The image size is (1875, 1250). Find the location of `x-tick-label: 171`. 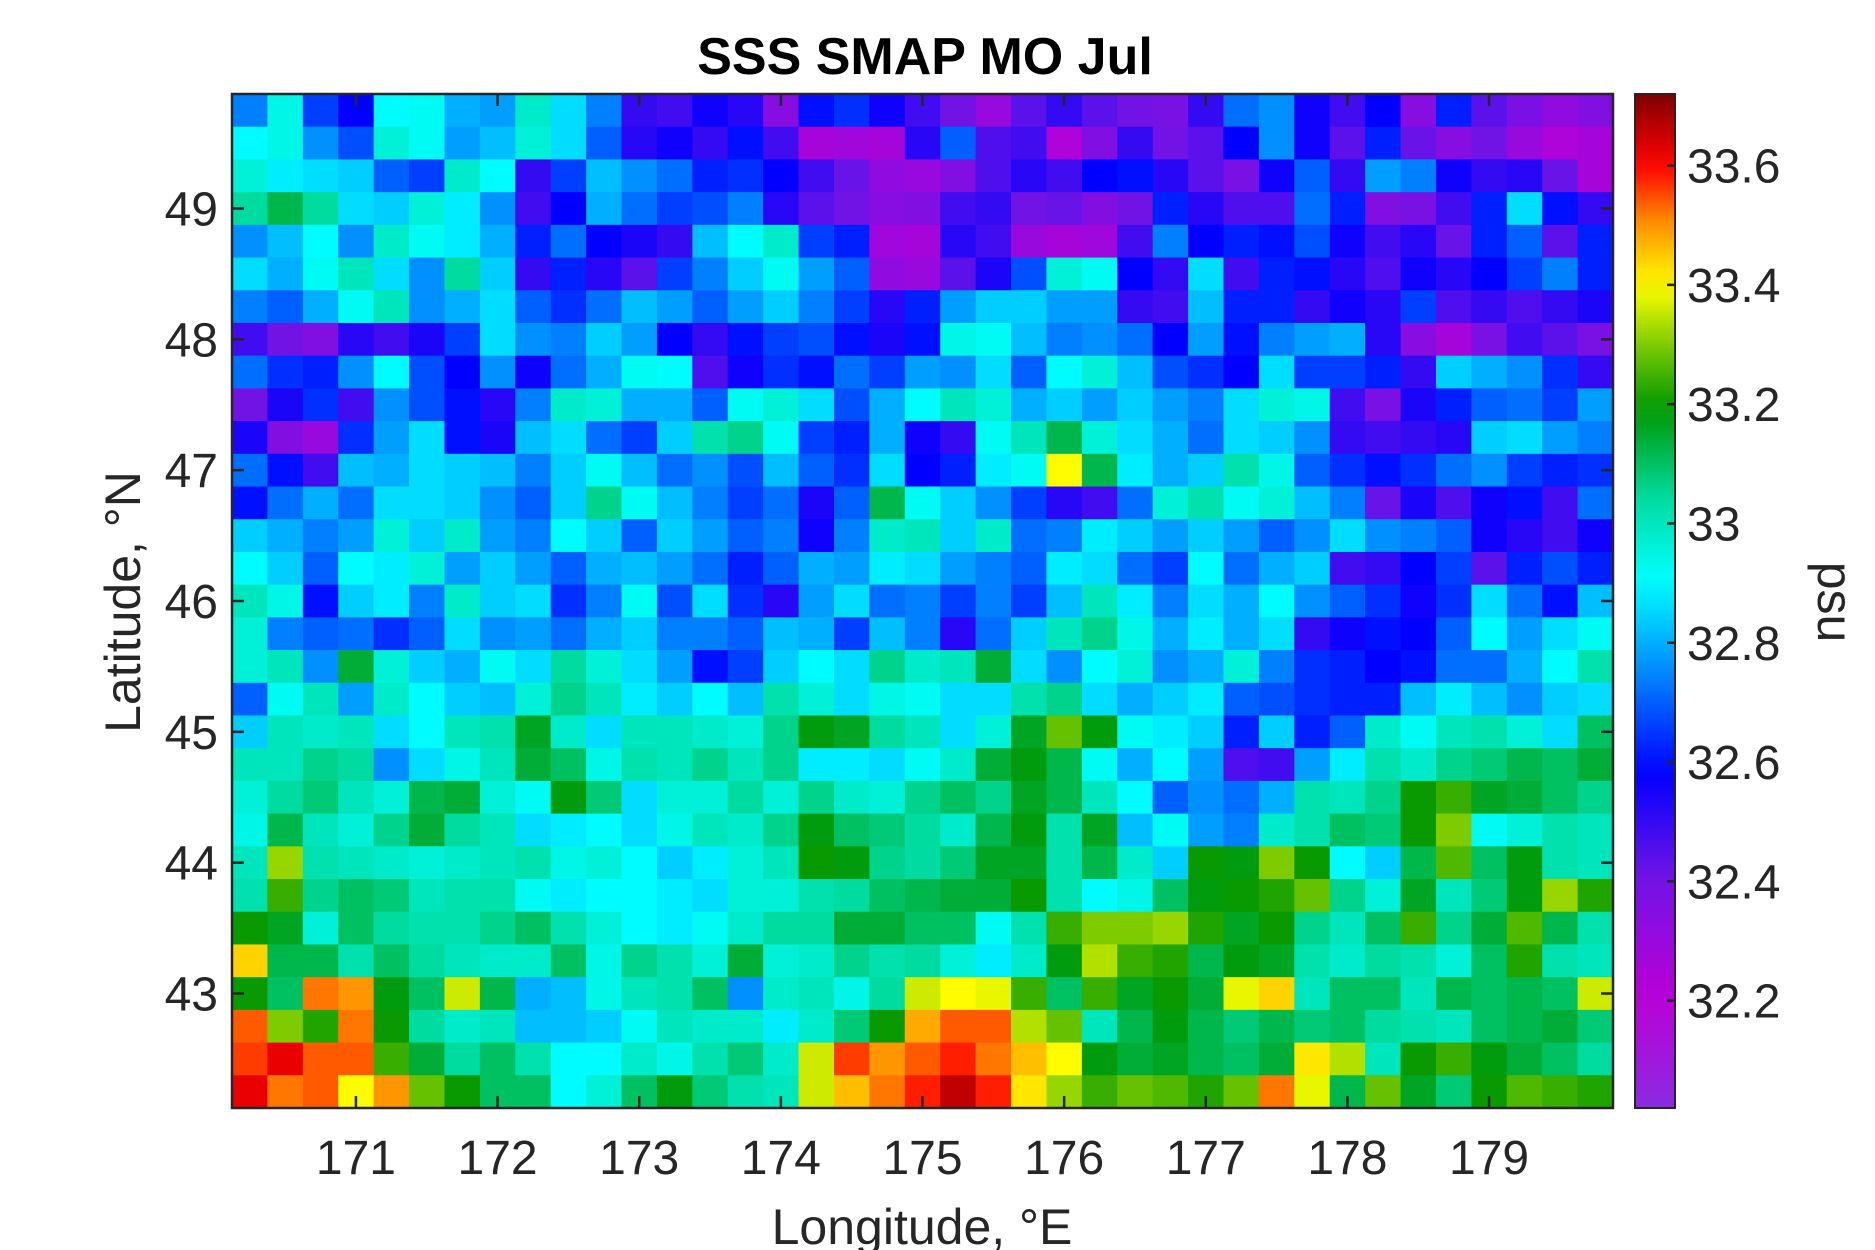

x-tick-label: 171 is located at coordinates (356, 1158).